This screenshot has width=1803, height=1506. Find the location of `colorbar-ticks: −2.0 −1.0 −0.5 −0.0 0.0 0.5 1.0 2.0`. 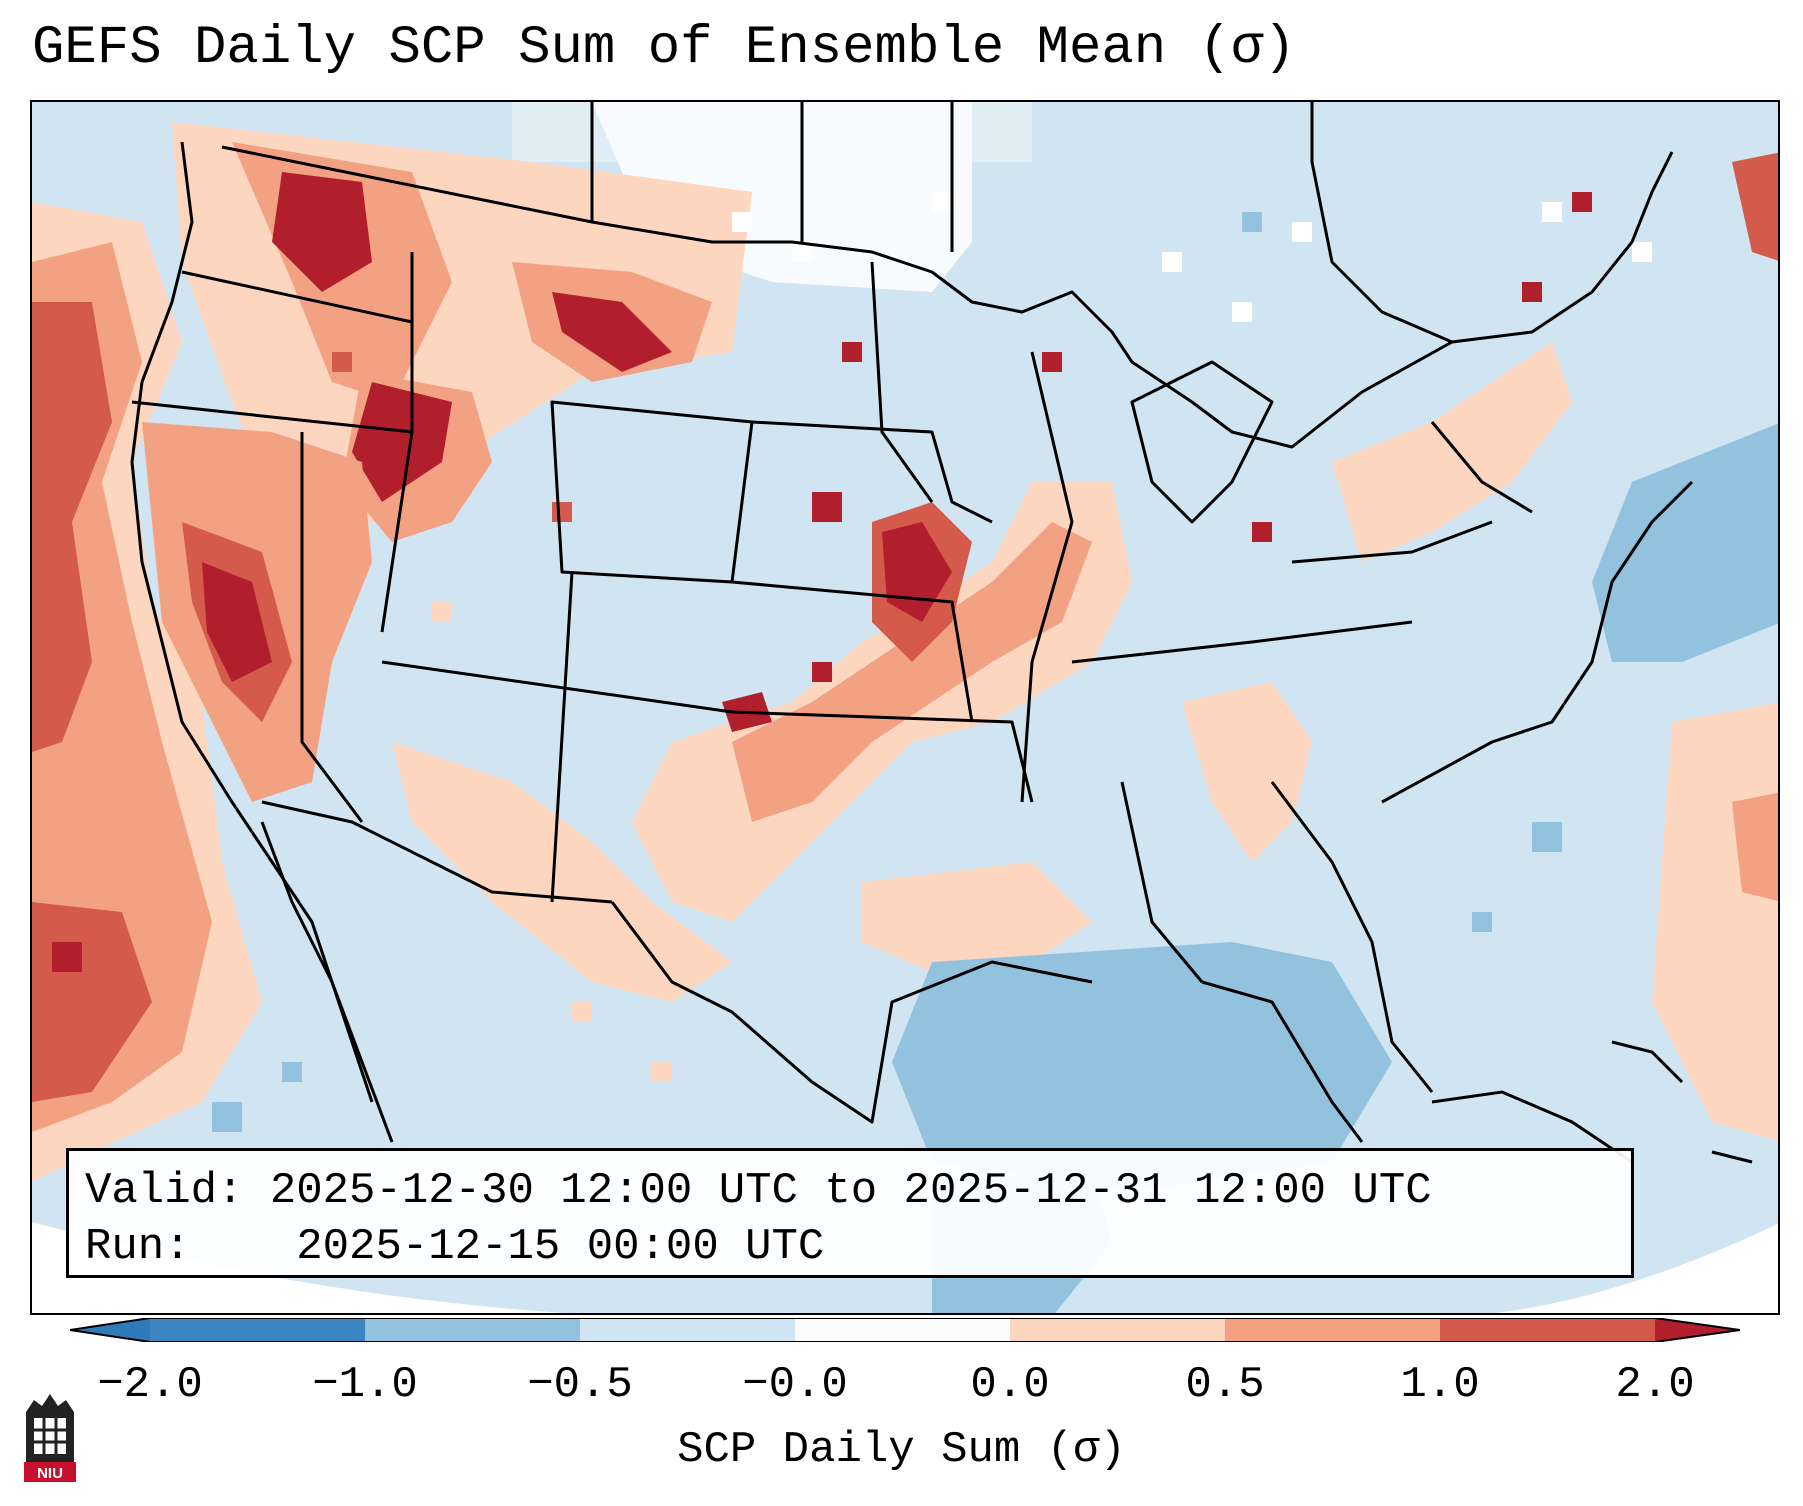

colorbar-ticks: −2.0 −1.0 −0.5 −0.0 0.0 0.5 1.0 2.0 is located at coordinates (901, 1390).